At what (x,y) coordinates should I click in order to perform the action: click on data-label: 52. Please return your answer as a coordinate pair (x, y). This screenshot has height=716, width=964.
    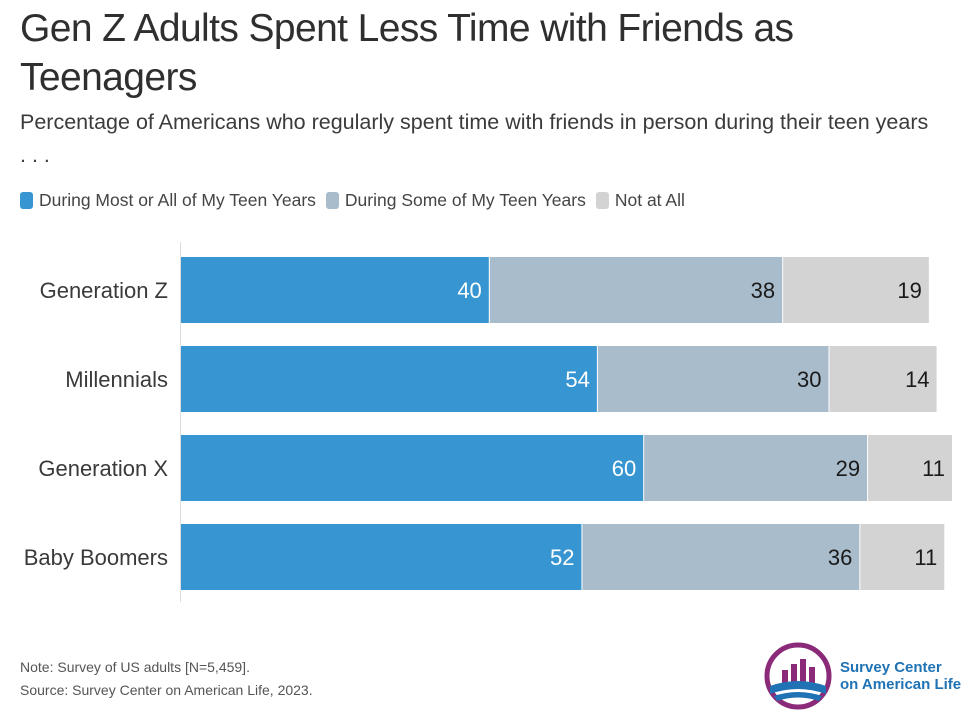
    Looking at the image, I should click on (562, 557).